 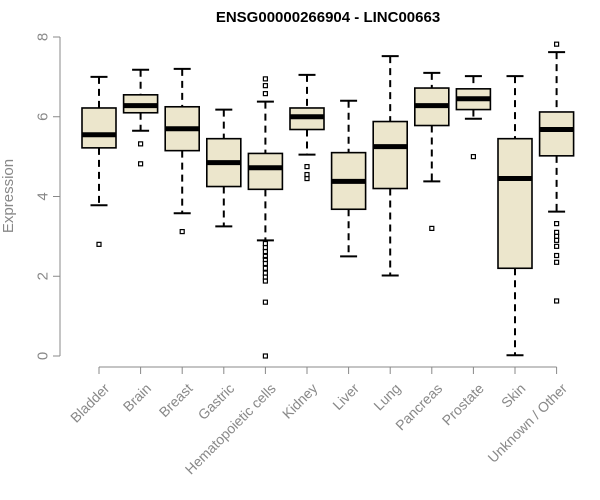 I want to click on y-tick-label: 2, so click(x=43, y=276).